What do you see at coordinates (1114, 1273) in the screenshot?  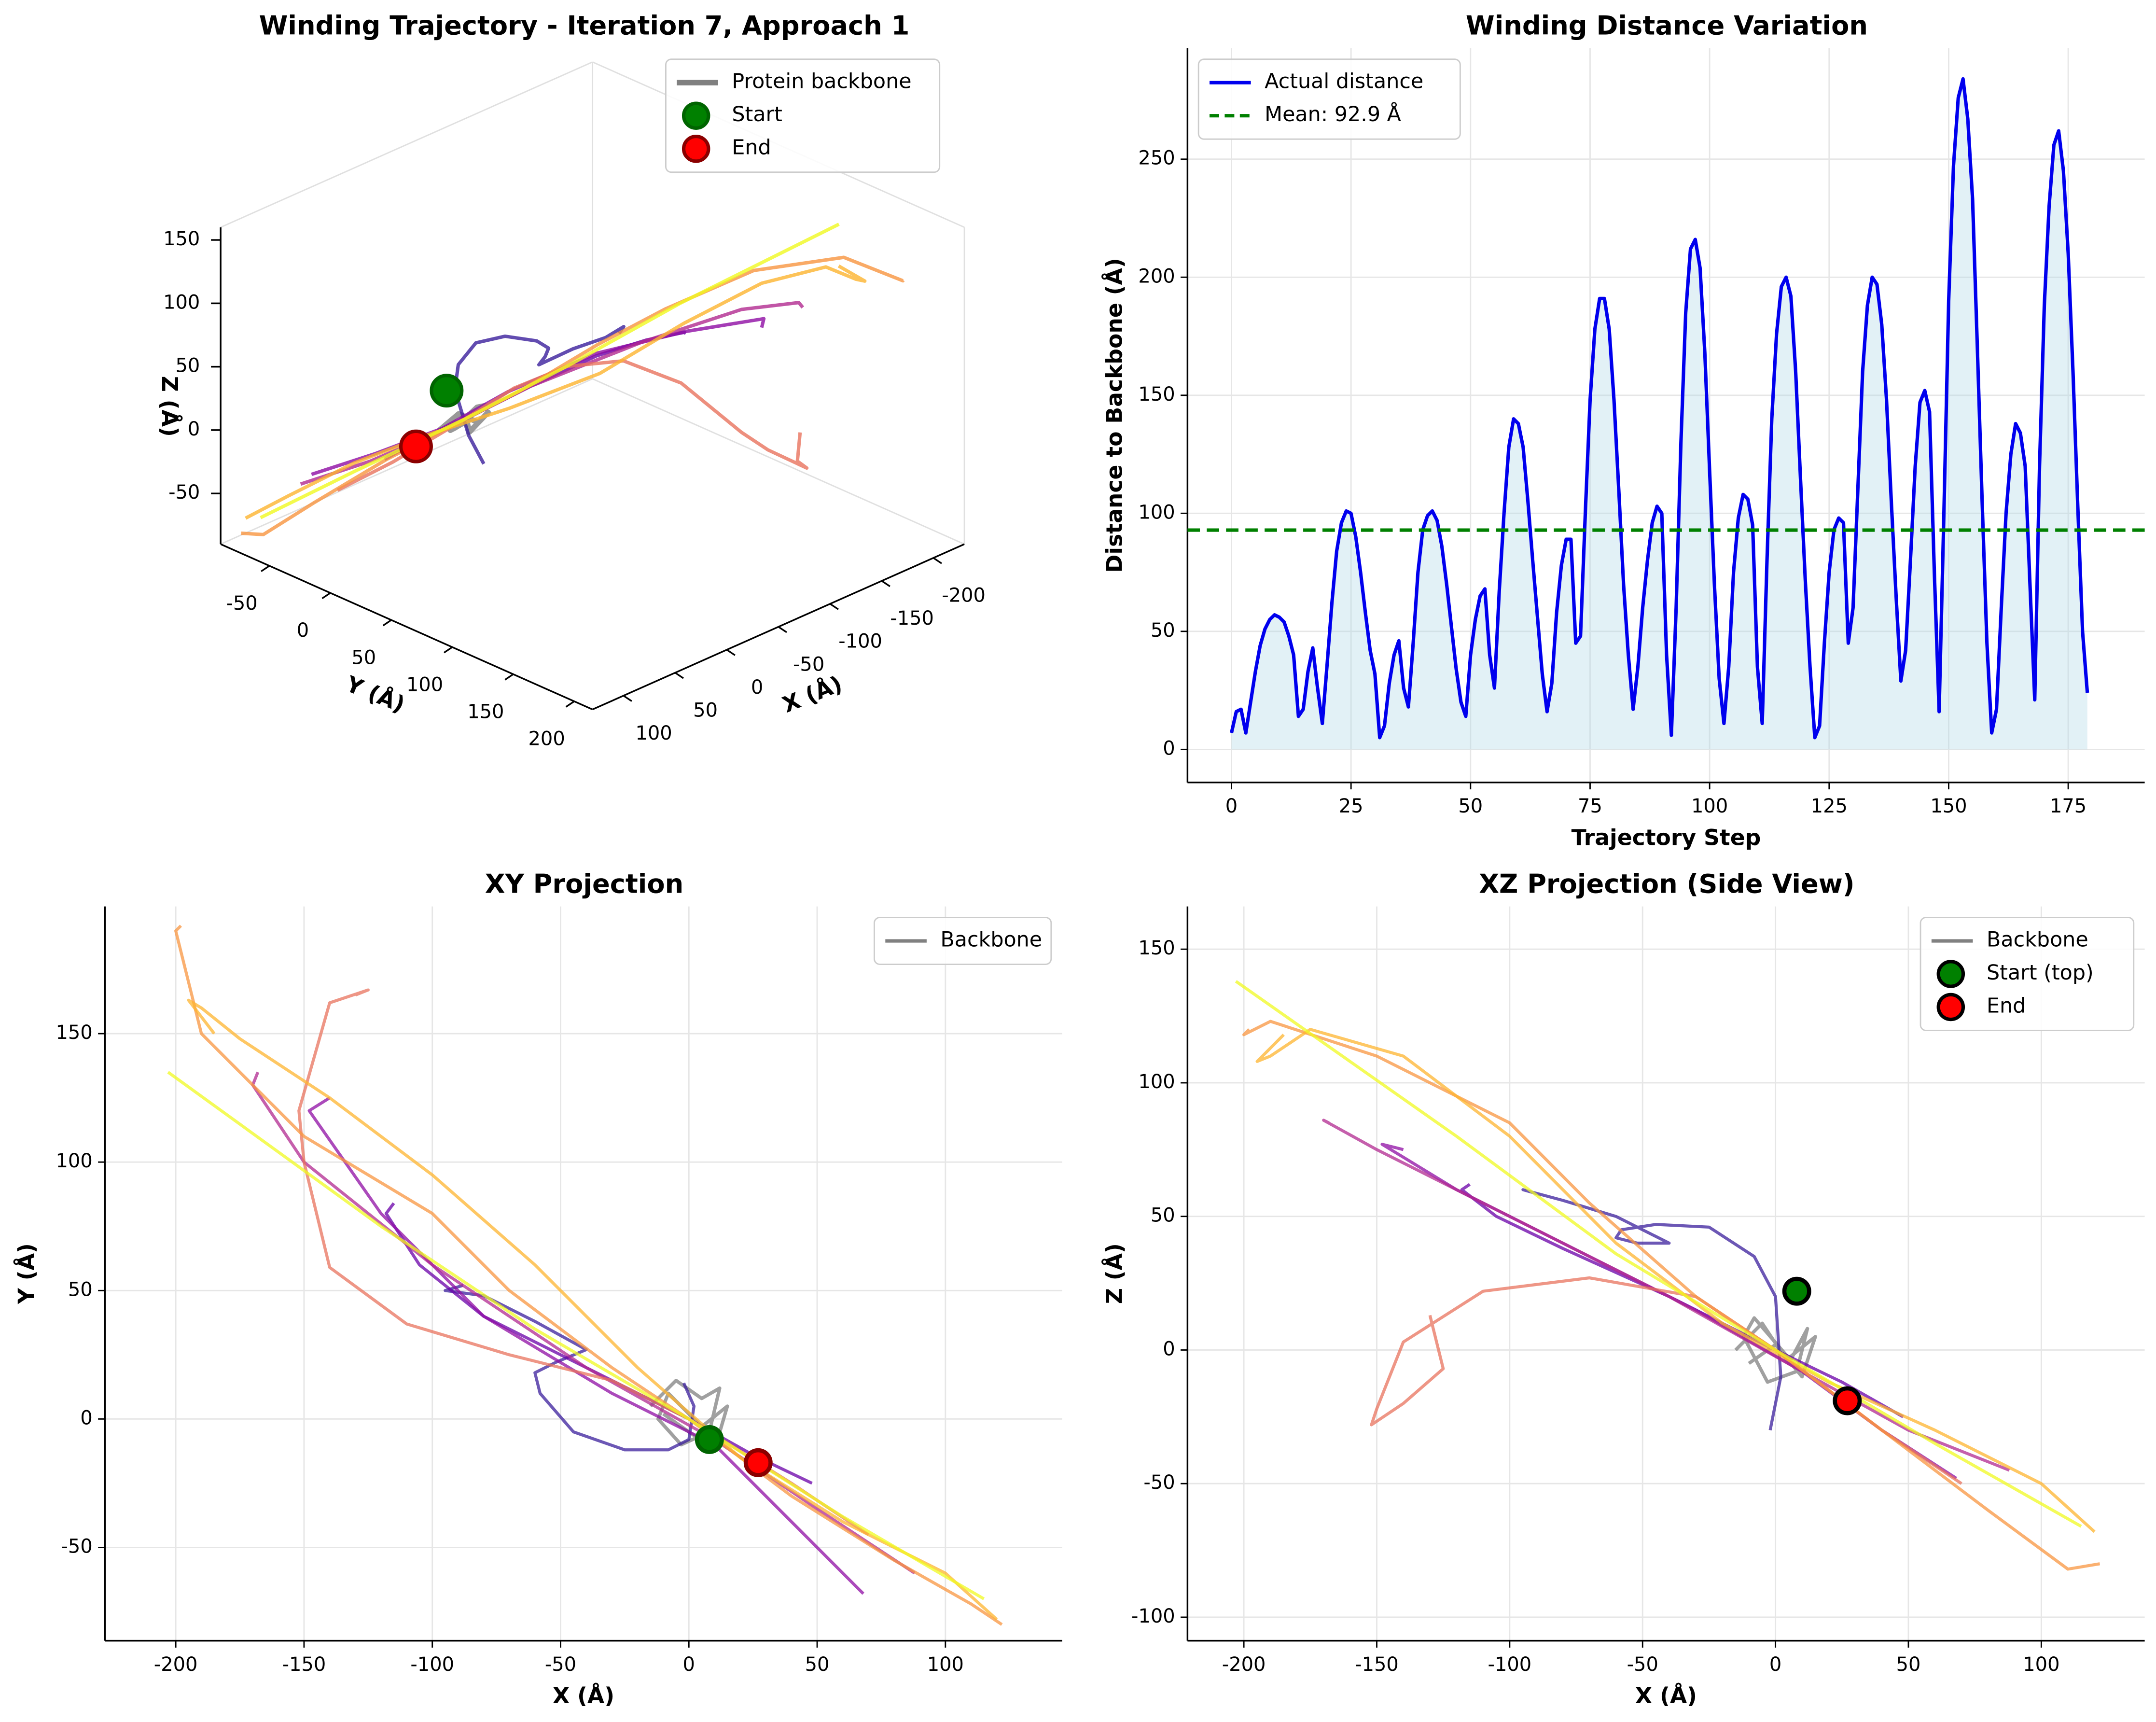 I see `y-axis-label: Z (Å)` at bounding box center [1114, 1273].